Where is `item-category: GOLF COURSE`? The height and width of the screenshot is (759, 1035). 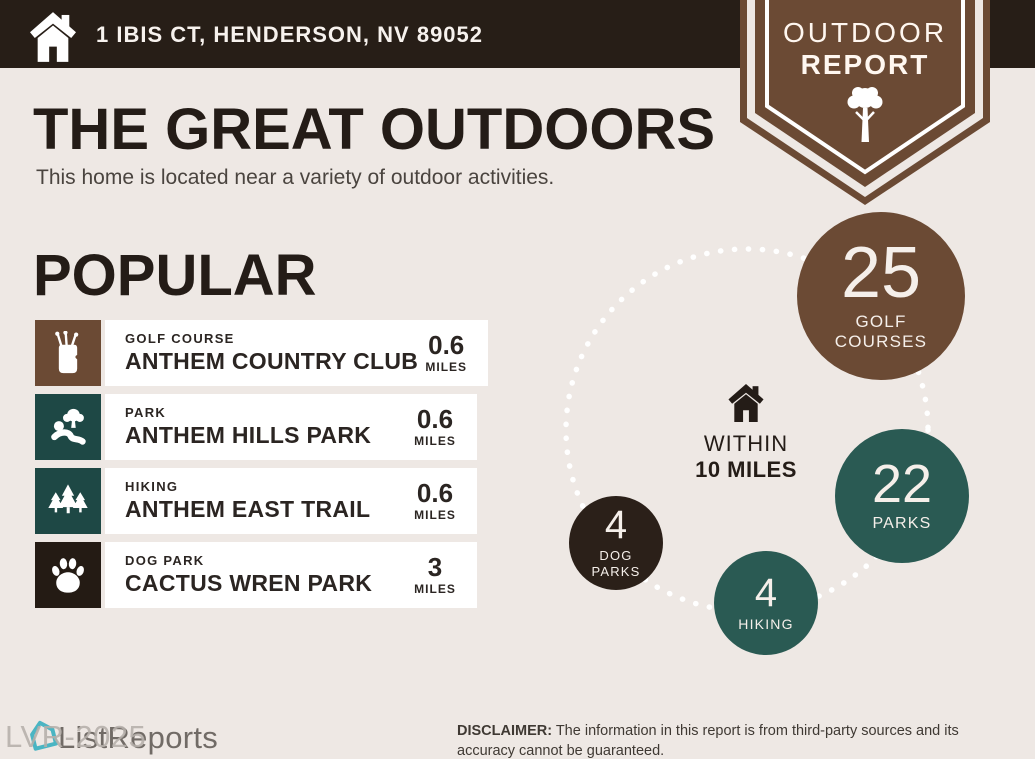 item-category: GOLF COURSE is located at coordinates (180, 338).